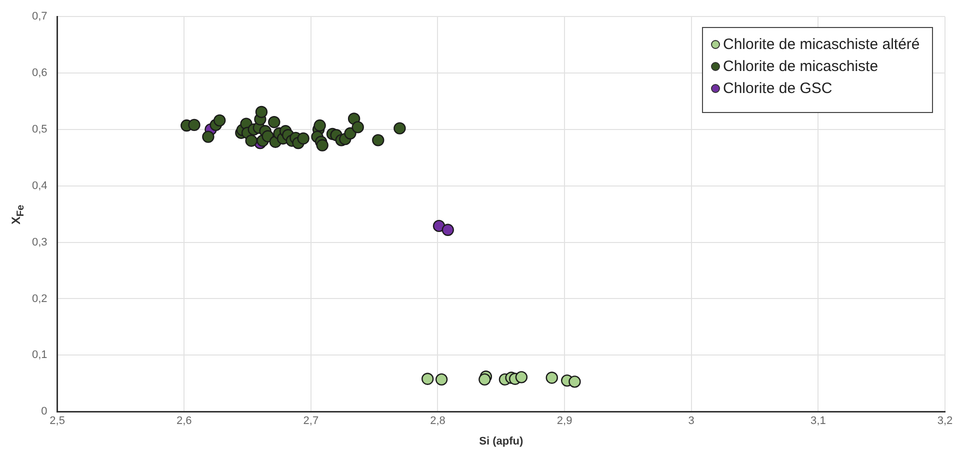 This screenshot has width=963, height=456. I want to click on x-axis-title: Si (apfu), so click(501, 441).